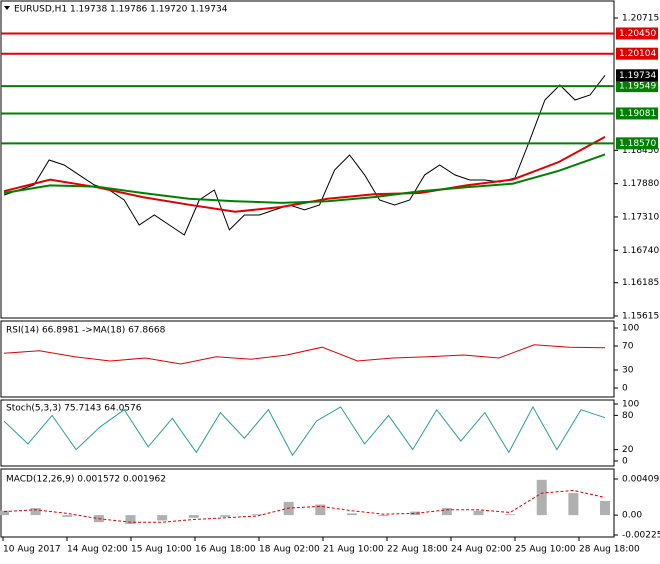  Describe the element at coordinates (86, 480) in the screenshot. I see `macd-header: MACD(12,26,9) 0.001572 0.001962` at that location.